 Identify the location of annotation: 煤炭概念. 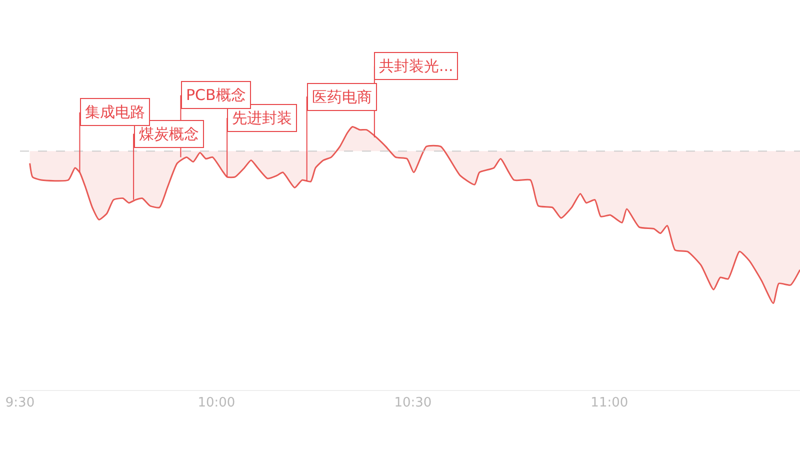
(169, 134).